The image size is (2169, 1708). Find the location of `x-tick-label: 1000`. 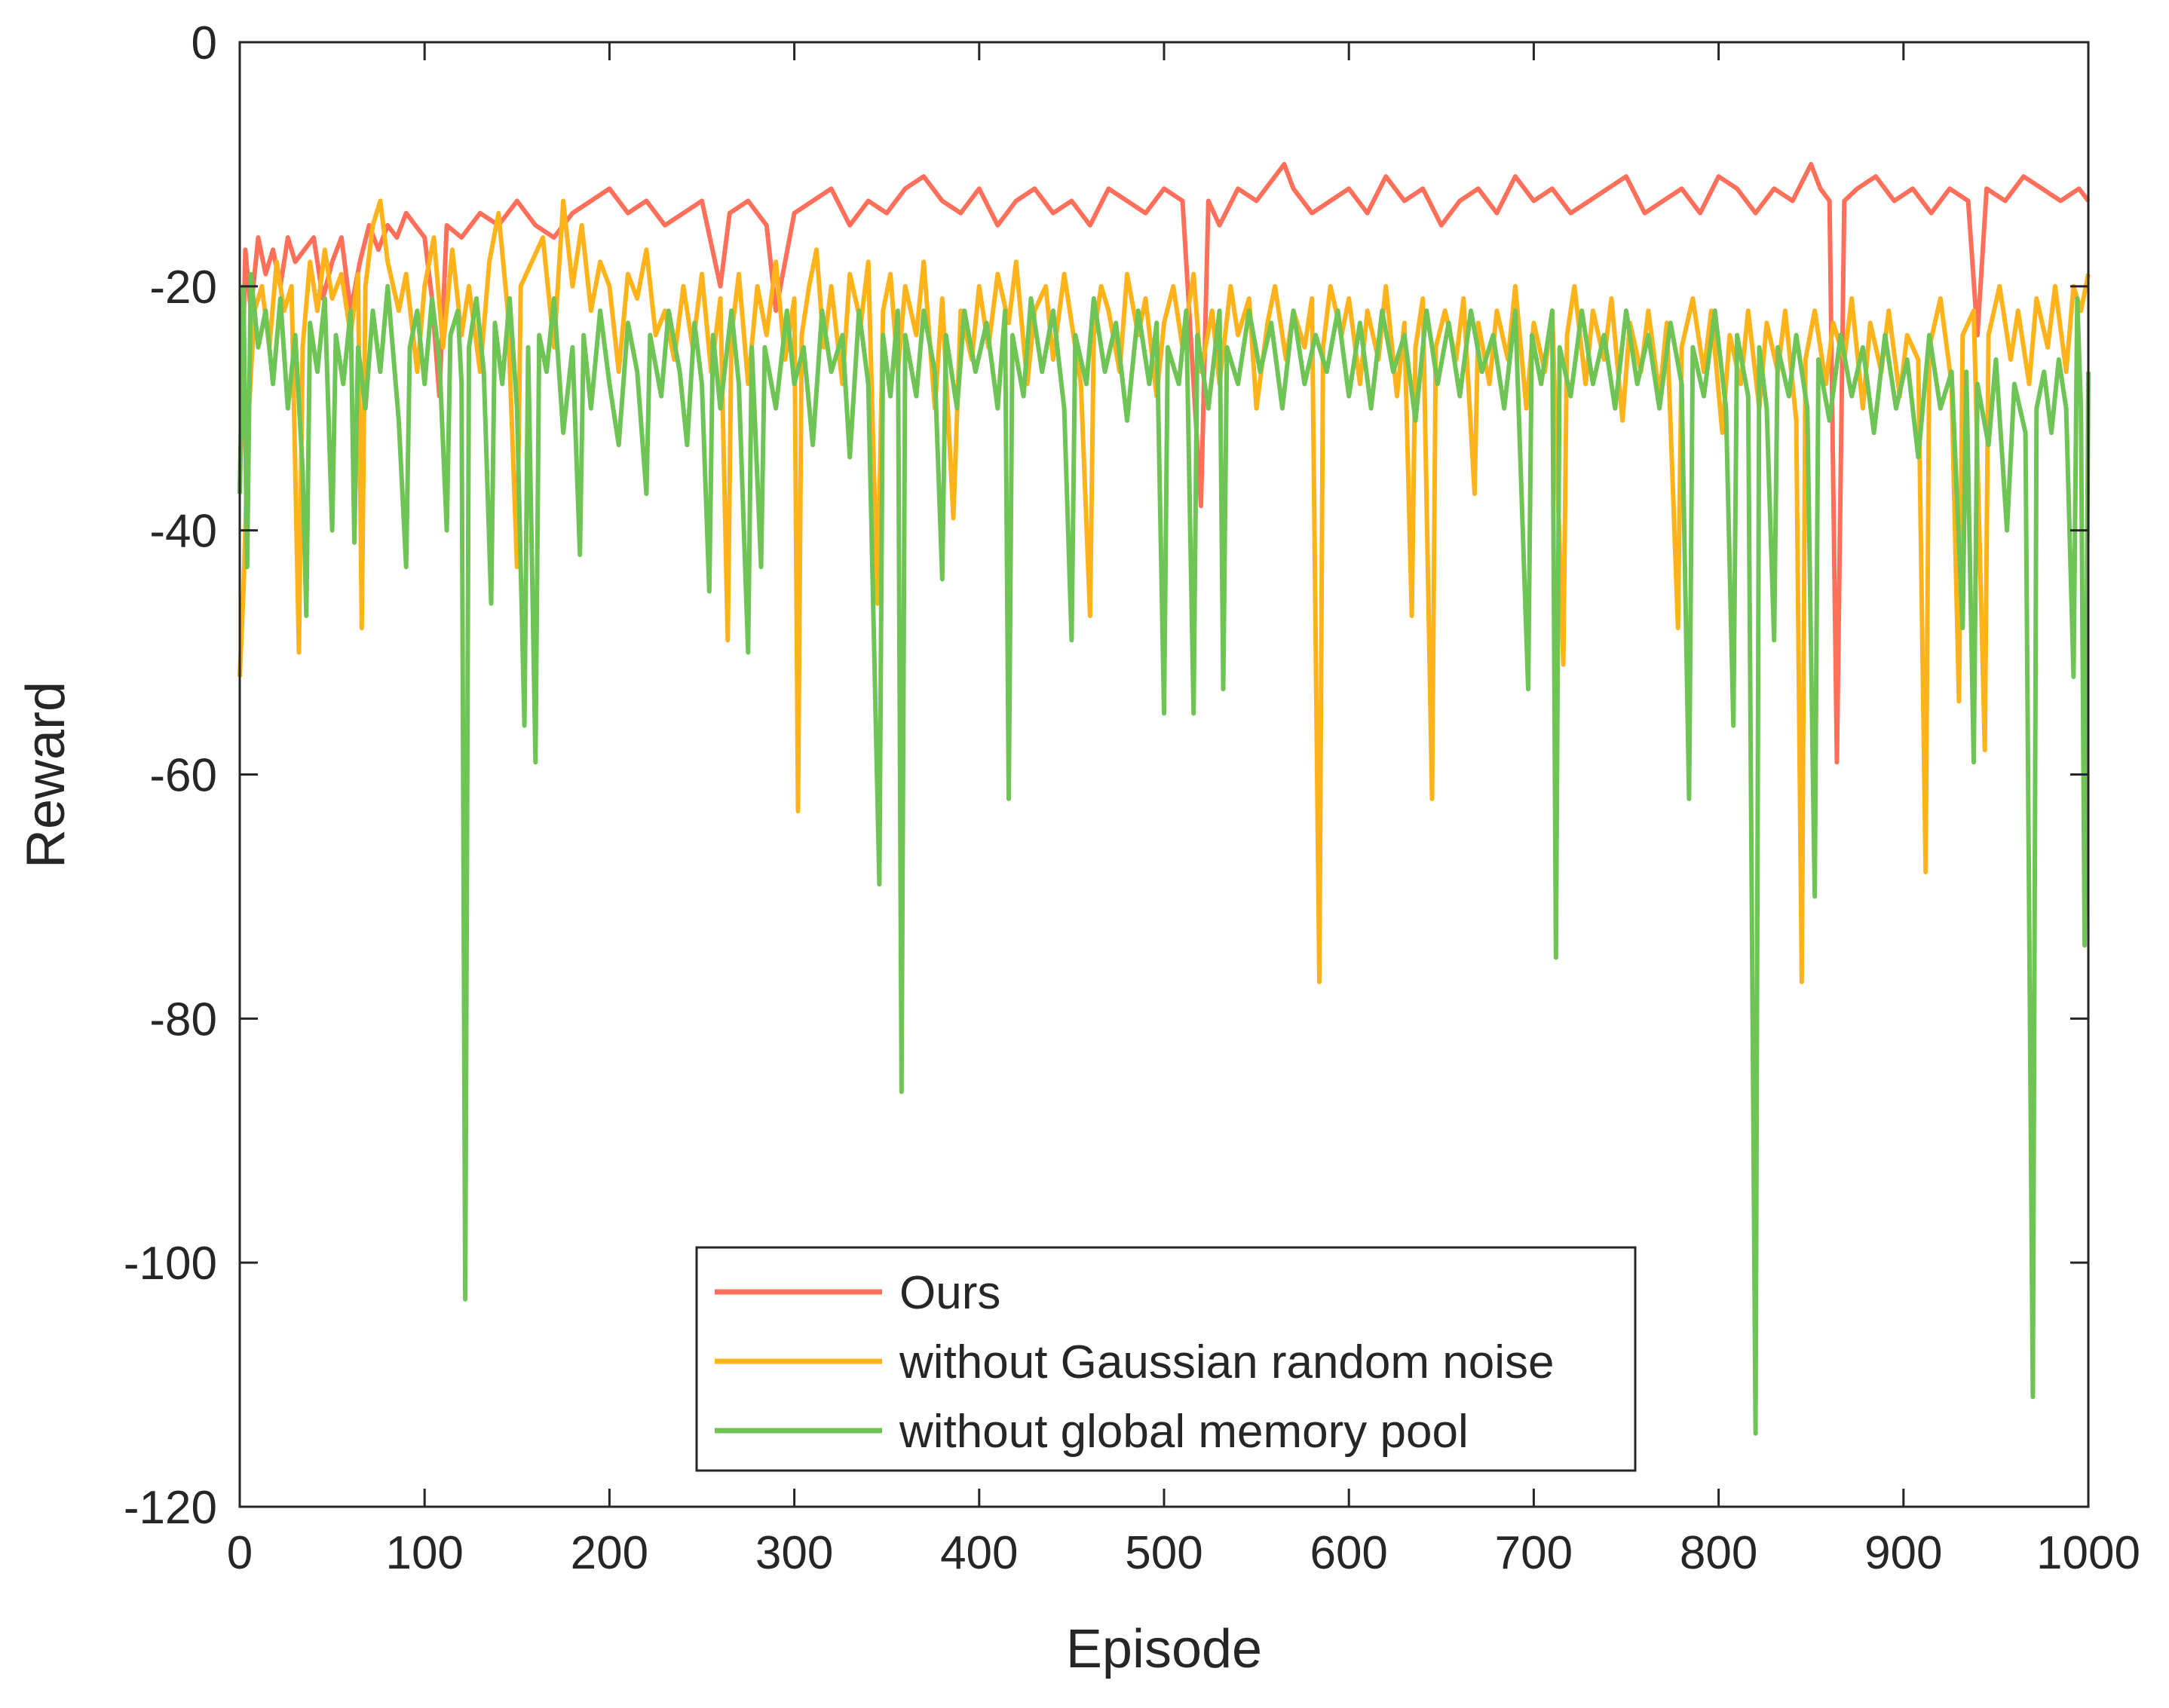

x-tick-label: 1000 is located at coordinates (2088, 1553).